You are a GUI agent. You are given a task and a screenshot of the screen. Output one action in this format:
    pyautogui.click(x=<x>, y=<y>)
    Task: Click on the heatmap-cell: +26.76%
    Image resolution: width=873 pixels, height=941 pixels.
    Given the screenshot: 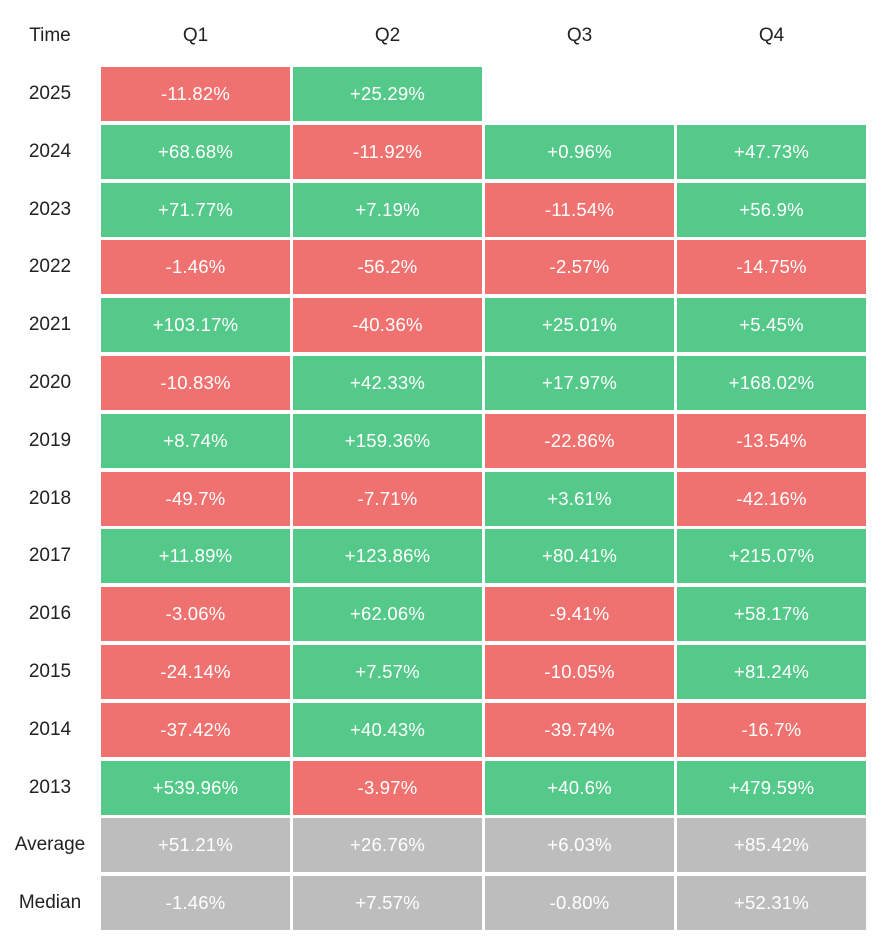 What is the action you would take?
    pyautogui.click(x=387, y=845)
    